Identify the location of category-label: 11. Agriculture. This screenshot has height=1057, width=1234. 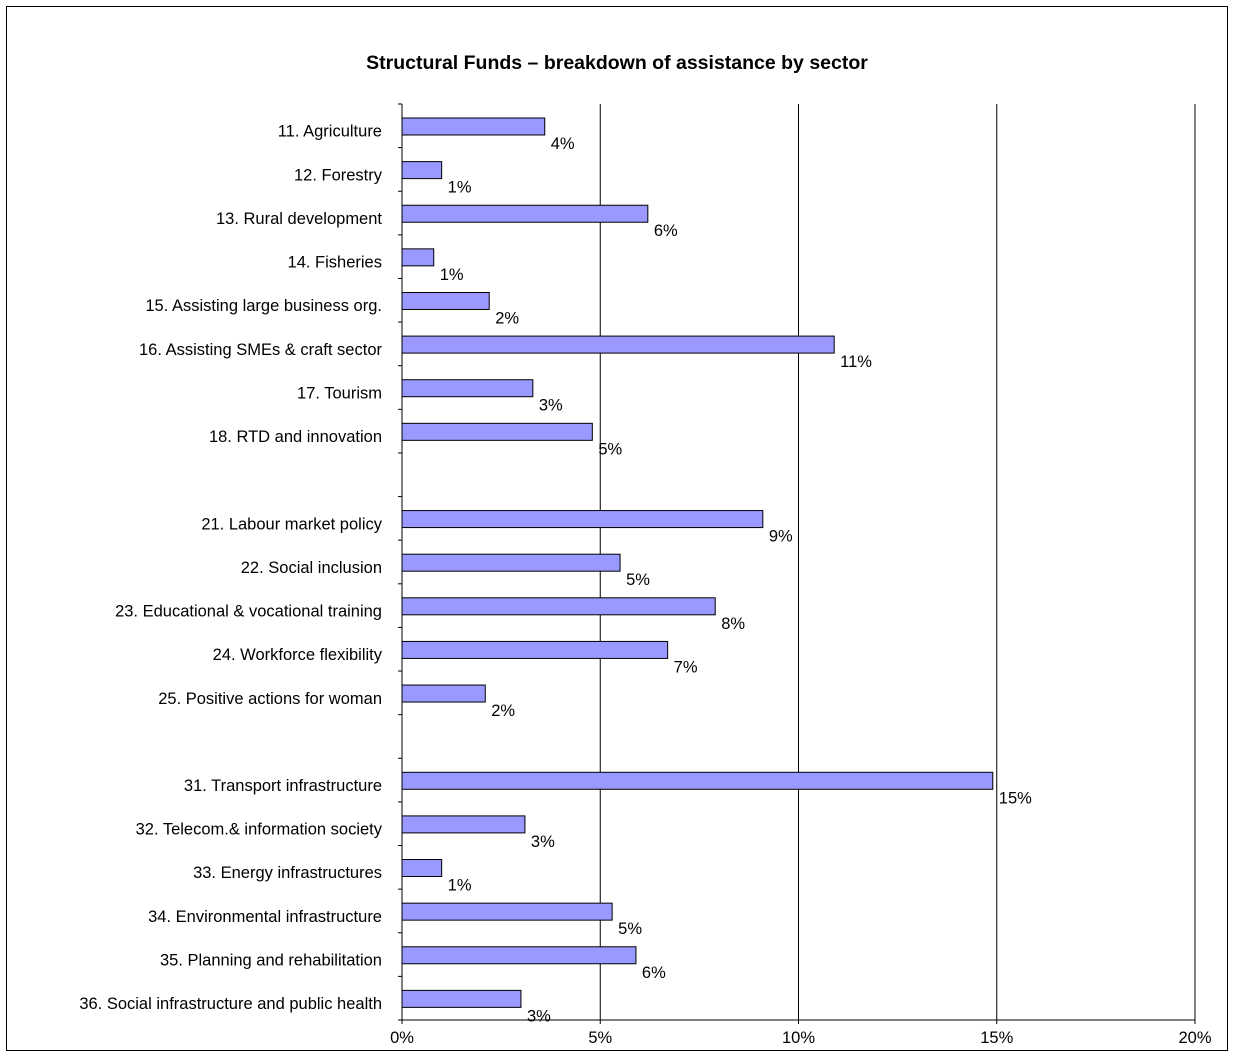
(330, 132).